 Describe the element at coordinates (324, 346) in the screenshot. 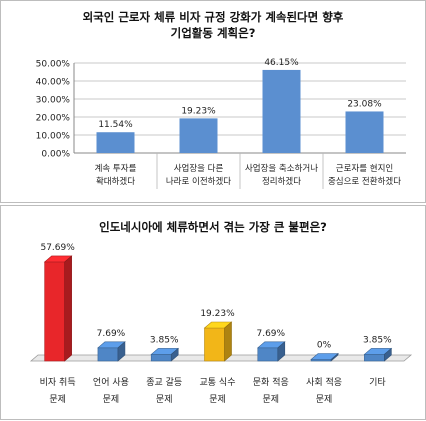

I see `data-label: 0%` at that location.